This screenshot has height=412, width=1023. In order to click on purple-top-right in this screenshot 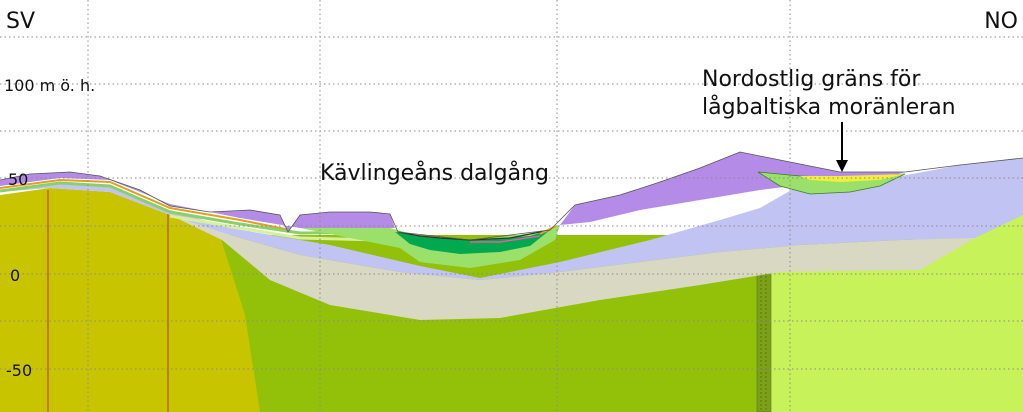, I will do `click(732, 188)`.